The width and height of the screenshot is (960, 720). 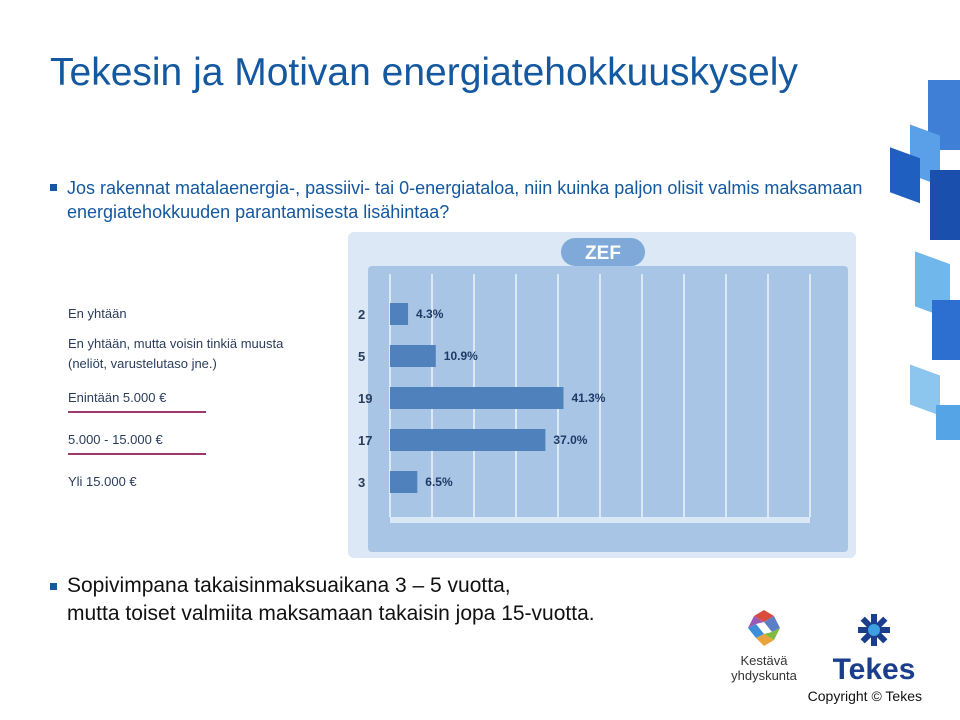 What do you see at coordinates (864, 696) in the screenshot?
I see `copyright-text: Copyright © Tekes` at bounding box center [864, 696].